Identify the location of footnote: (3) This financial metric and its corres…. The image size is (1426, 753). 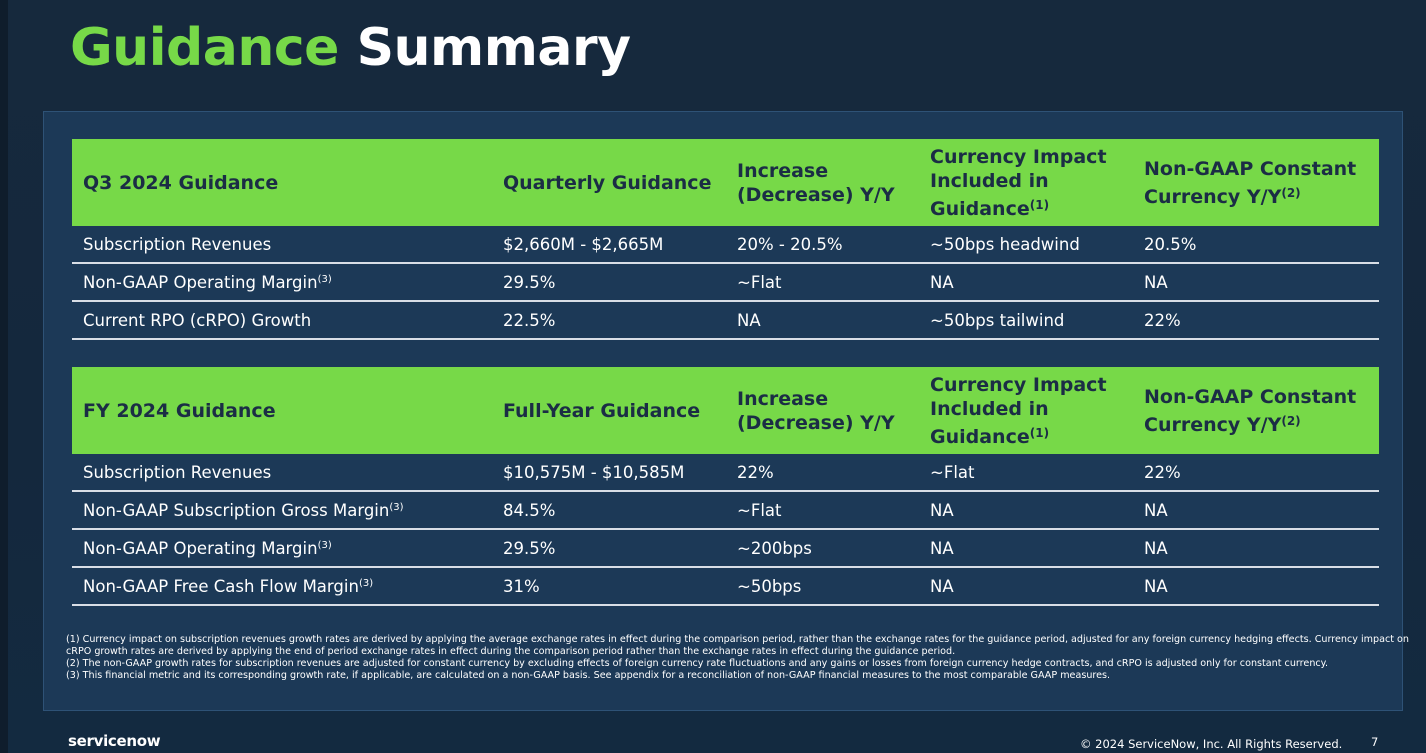
(588, 675).